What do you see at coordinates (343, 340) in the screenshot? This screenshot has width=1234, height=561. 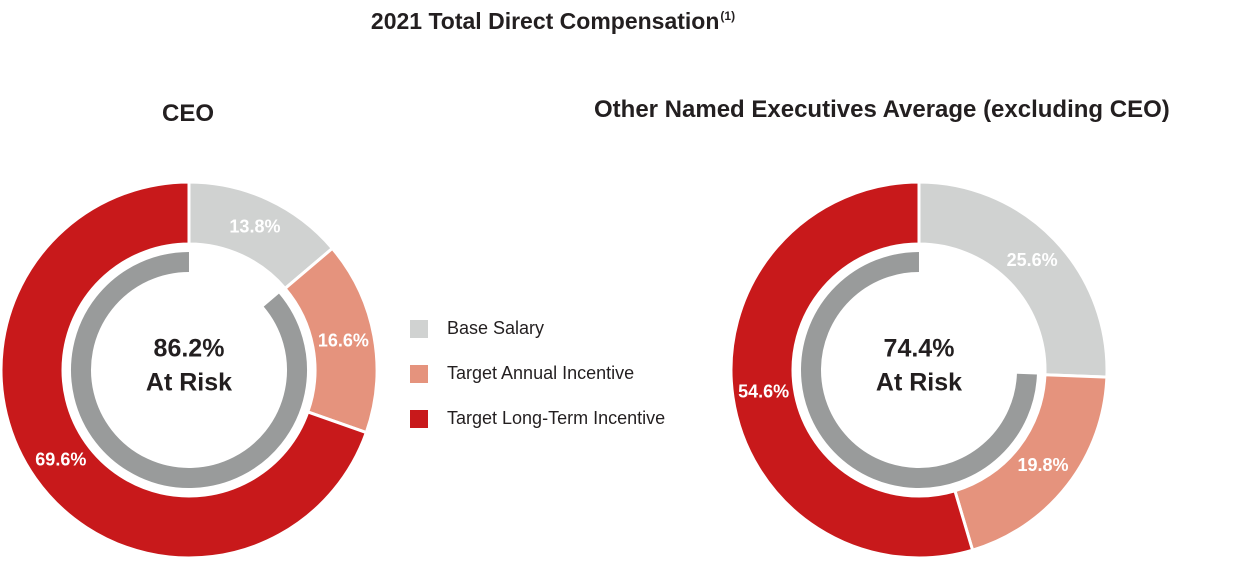 I see `slice-label-target-annual-incentive: 16.6%` at bounding box center [343, 340].